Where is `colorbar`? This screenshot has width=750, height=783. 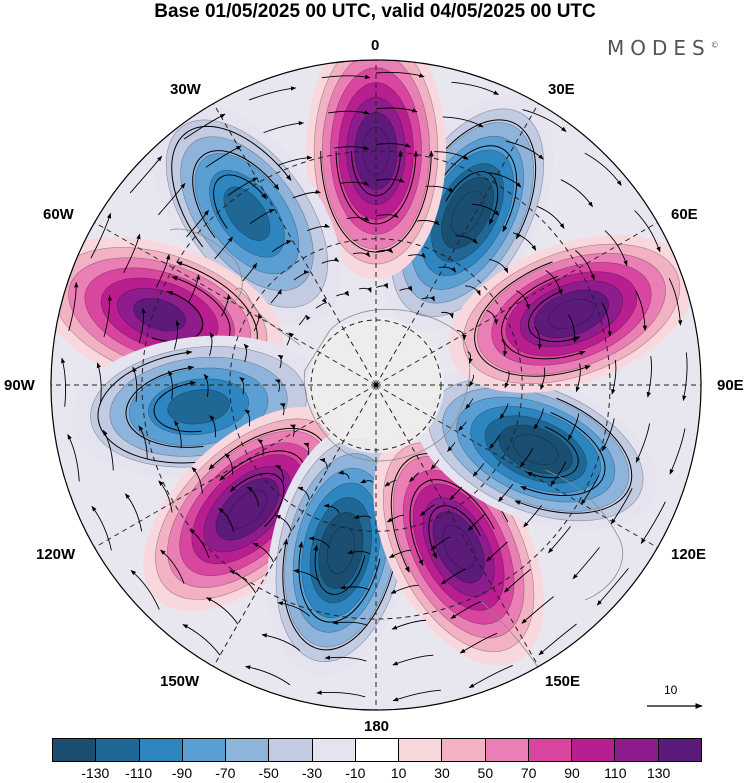
colorbar is located at coordinates (377, 750).